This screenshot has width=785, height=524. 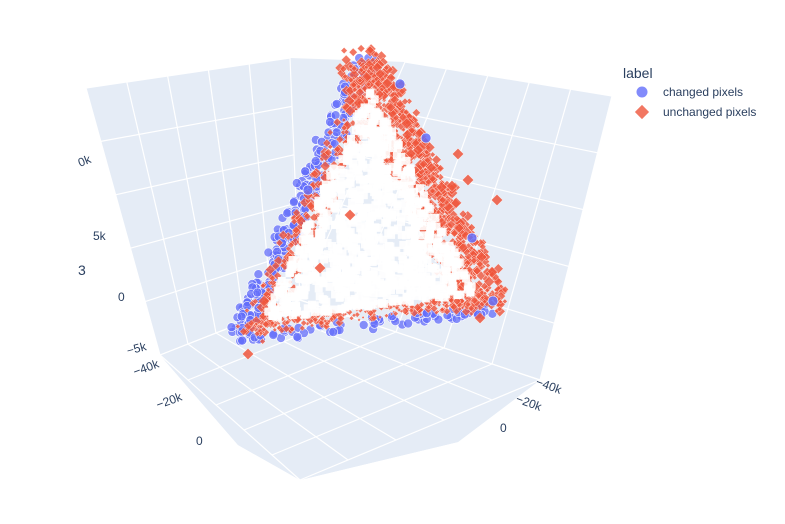 I want to click on y-tick-label: −40k, so click(x=549, y=386).